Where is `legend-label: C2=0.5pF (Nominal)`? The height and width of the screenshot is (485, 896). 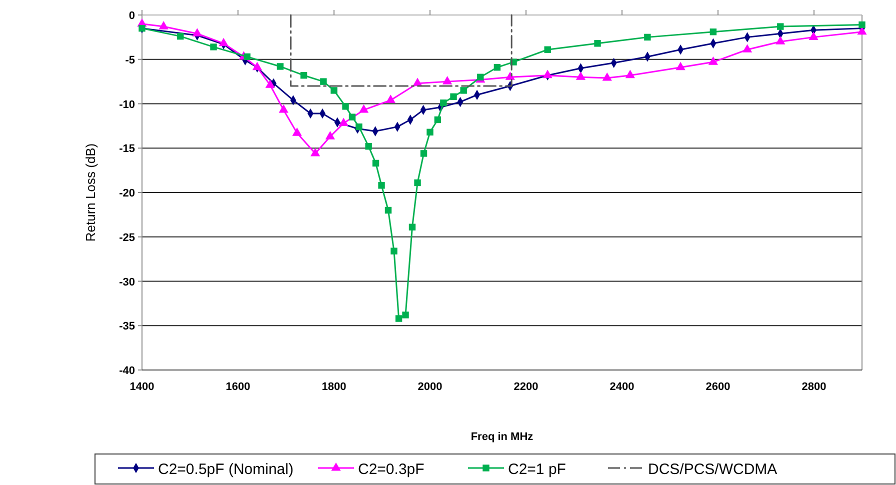 legend-label: C2=0.5pF (Nominal) is located at coordinates (226, 469).